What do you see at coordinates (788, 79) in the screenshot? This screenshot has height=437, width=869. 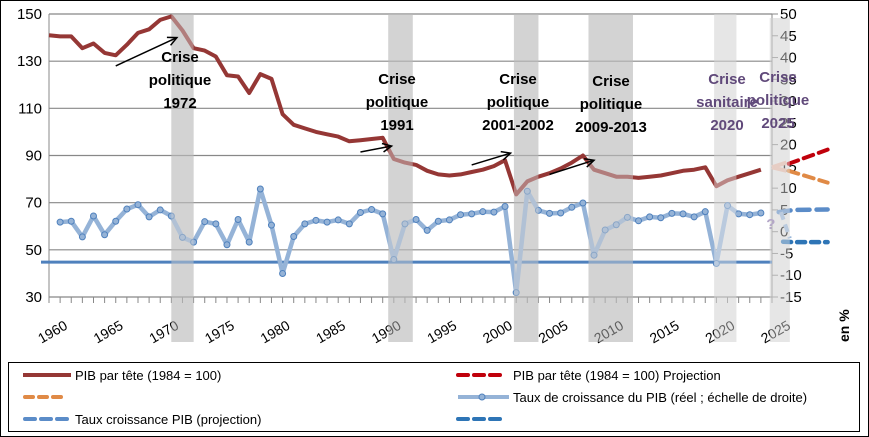 I see `y-right-tick-label: 35` at bounding box center [788, 79].